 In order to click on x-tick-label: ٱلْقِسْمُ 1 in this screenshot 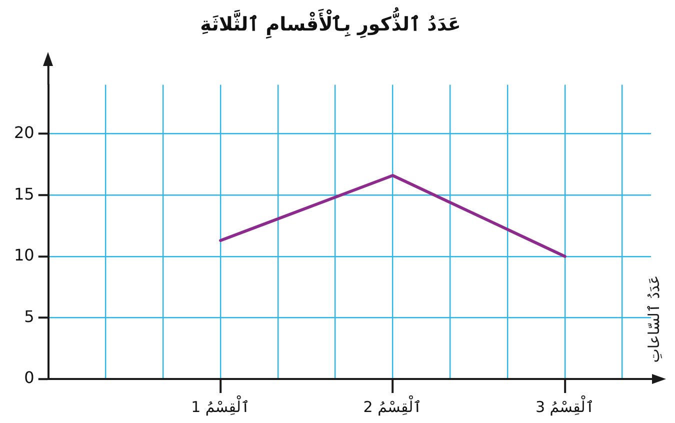, I will do `click(220, 405)`.